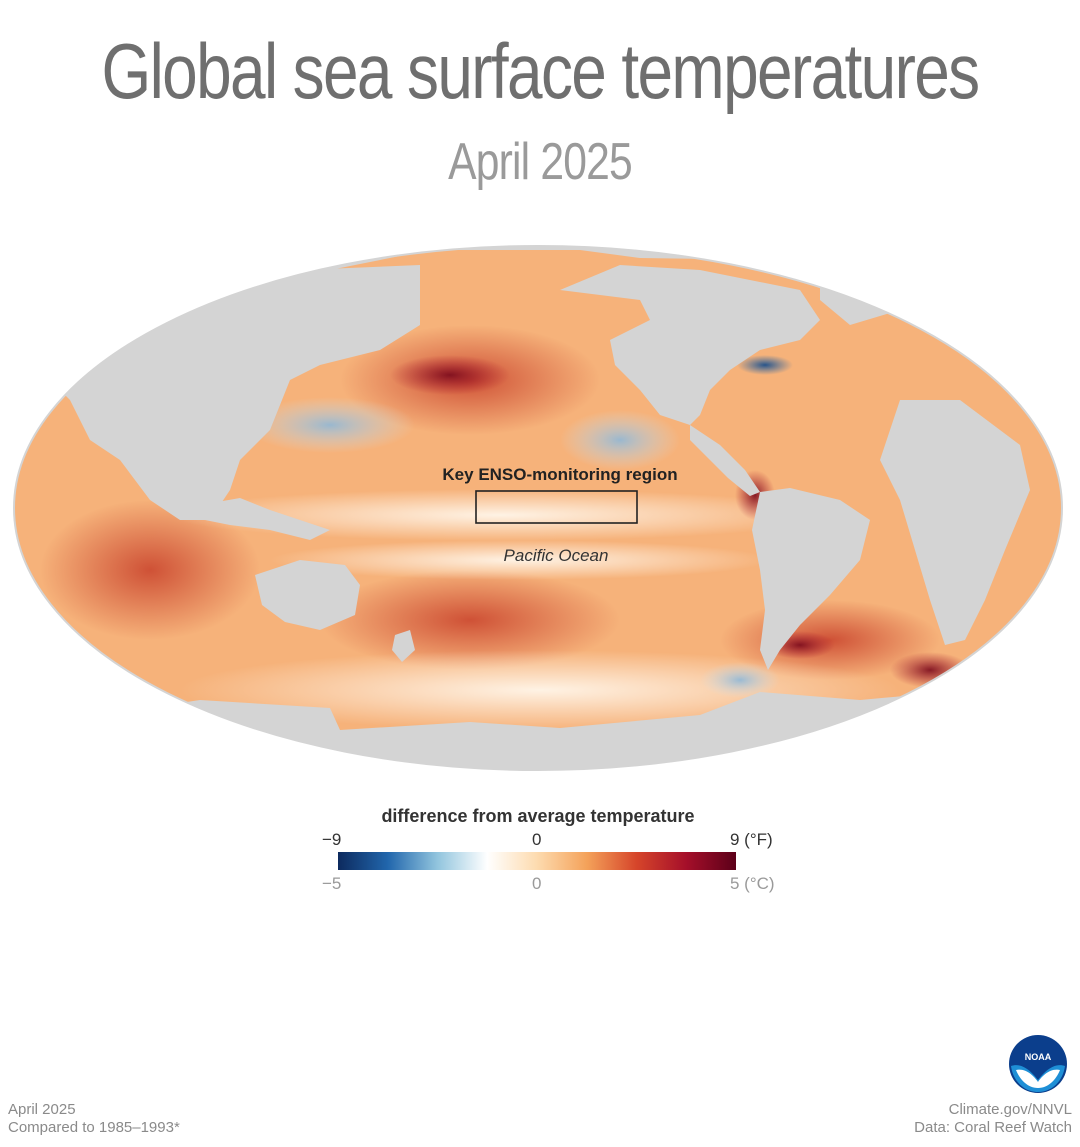  I want to click on north-america, so click(690, 345).